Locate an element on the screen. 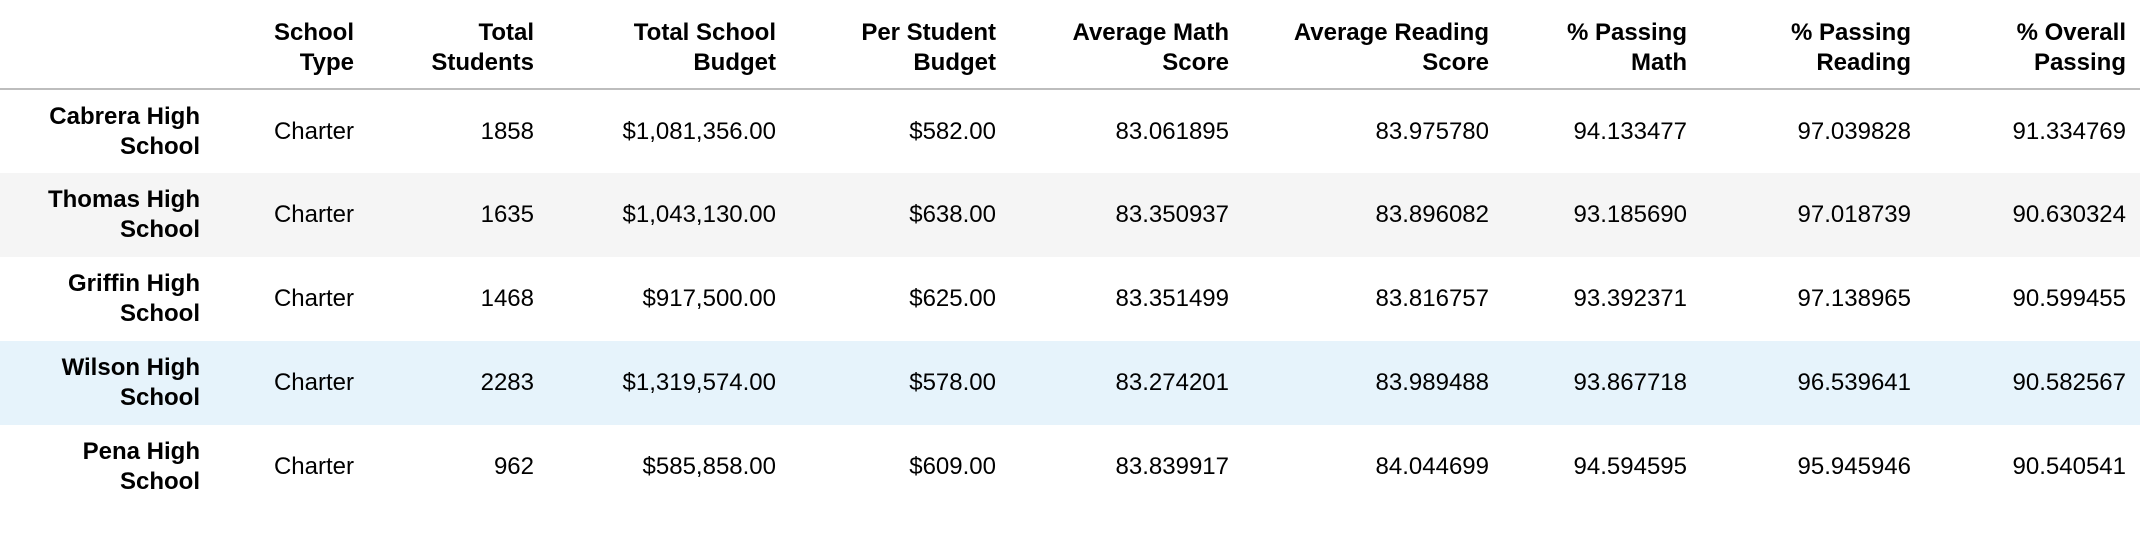  cell-percent-passing-math: 94.594595 is located at coordinates (1630, 466).